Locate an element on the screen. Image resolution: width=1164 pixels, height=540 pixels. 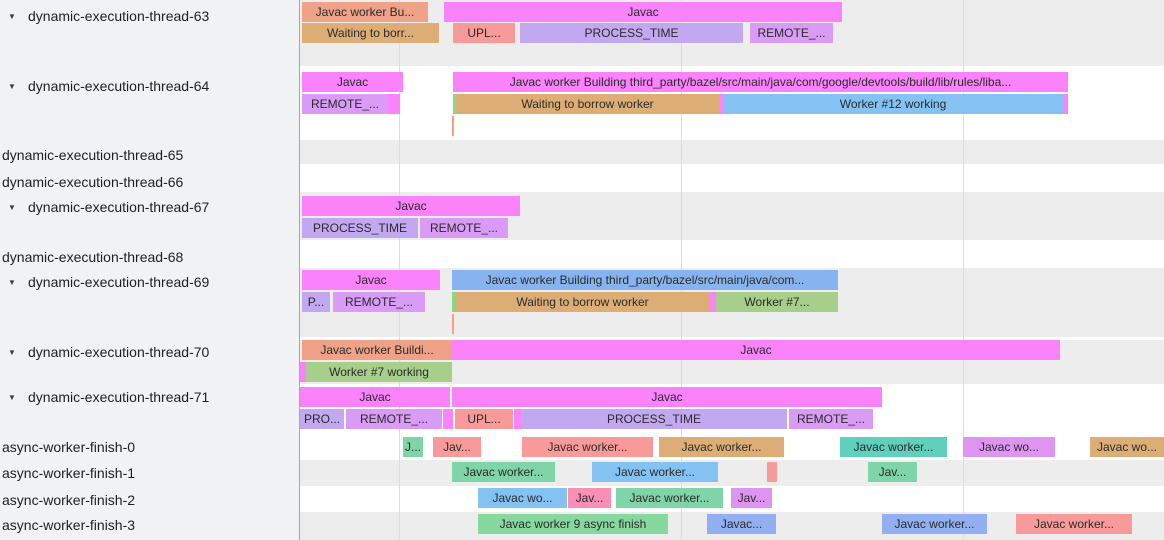
sidebar-thread-row: ▼ dynamic-execution-thread-63 is located at coordinates (149, 16).